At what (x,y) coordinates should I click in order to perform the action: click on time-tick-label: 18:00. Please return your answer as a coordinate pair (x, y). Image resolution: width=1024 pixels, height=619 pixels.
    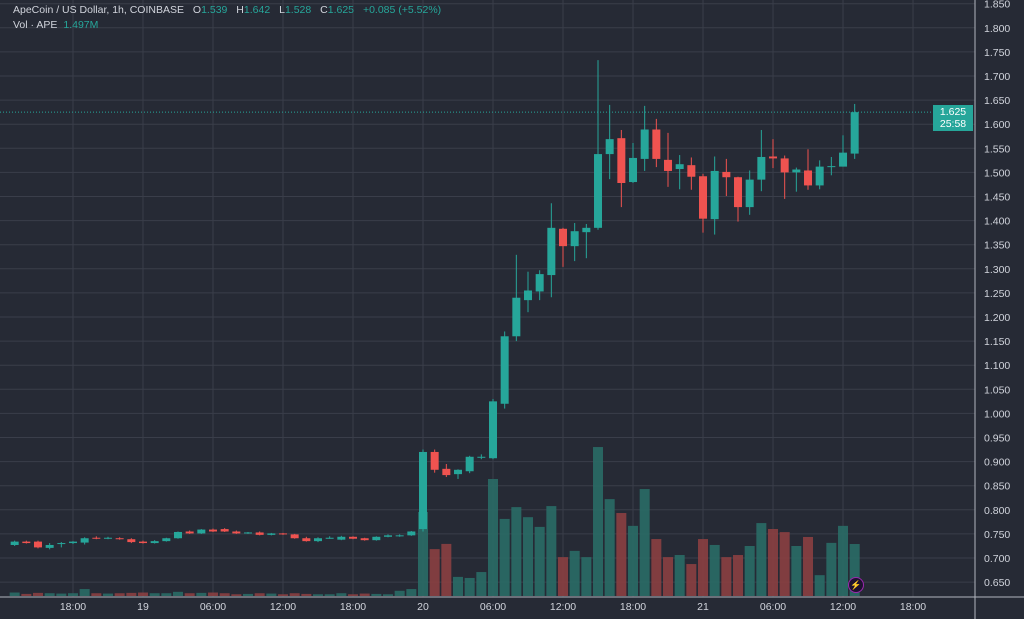
    Looking at the image, I should click on (913, 607).